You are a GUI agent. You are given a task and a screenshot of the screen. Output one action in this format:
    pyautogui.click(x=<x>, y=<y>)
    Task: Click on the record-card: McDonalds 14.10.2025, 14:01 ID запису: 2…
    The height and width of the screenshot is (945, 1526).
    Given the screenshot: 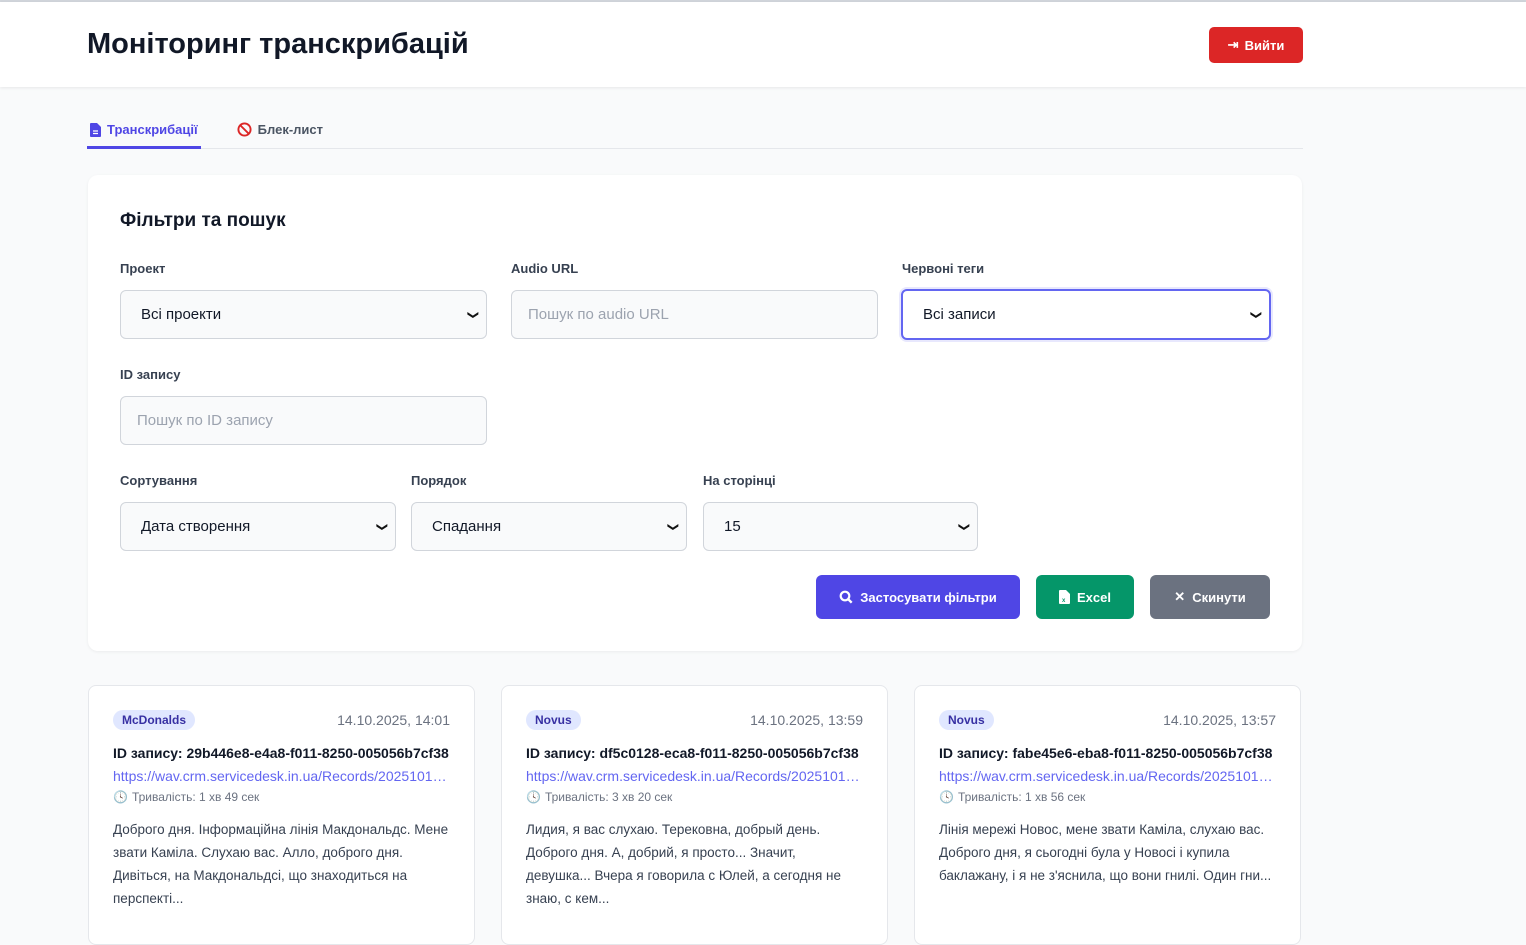 What is the action you would take?
    pyautogui.click(x=281, y=815)
    